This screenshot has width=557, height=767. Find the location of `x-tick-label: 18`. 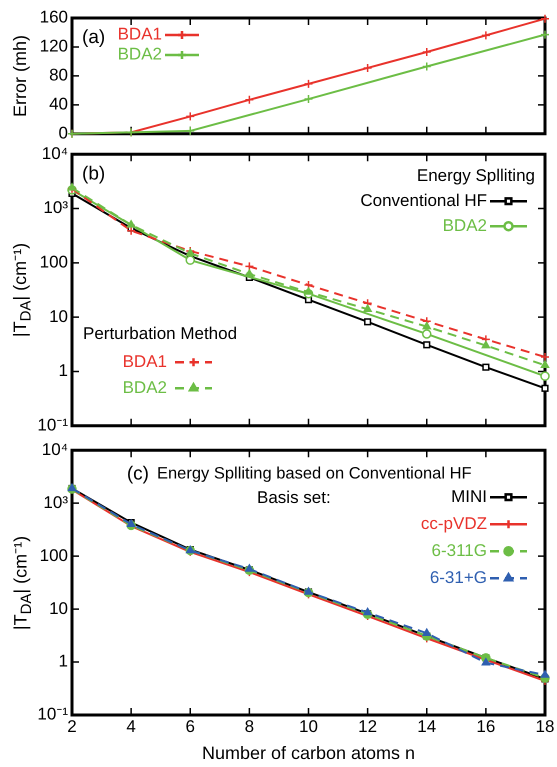

x-tick-label: 18 is located at coordinates (545, 726).